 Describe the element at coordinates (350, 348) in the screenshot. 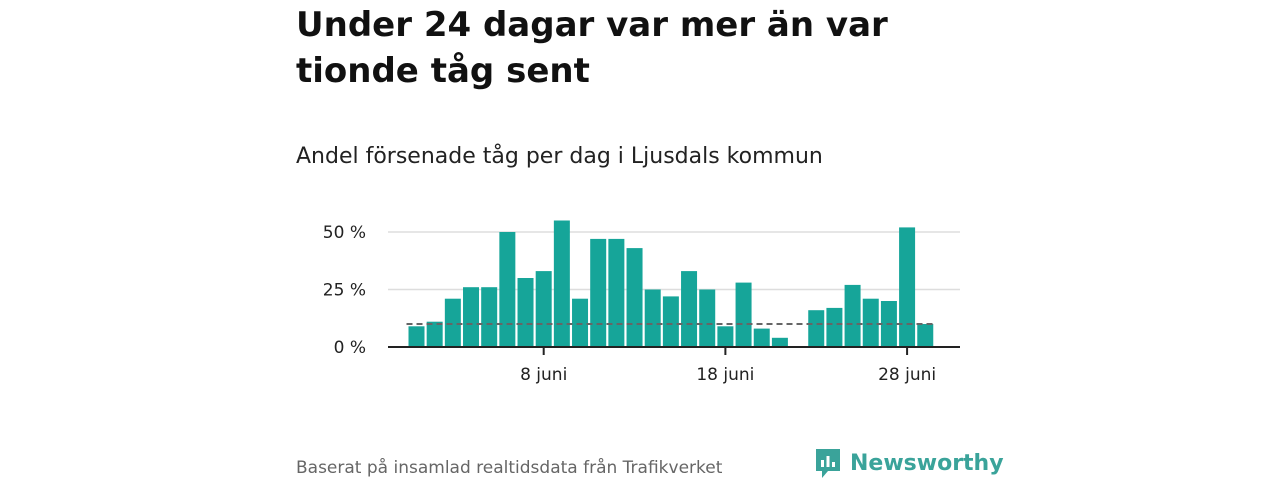

I see `y-tick-label: 0 %` at that location.